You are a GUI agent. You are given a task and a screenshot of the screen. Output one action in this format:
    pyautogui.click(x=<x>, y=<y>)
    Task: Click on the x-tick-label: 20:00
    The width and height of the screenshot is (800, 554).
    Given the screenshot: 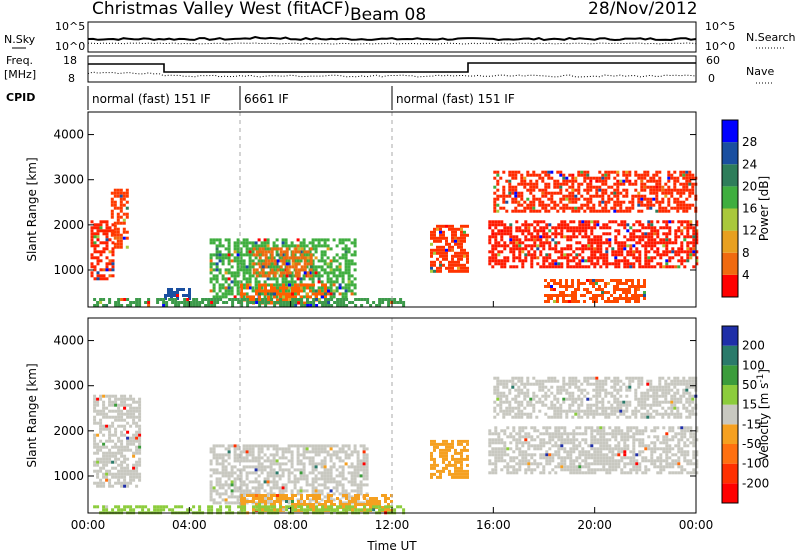 What is the action you would take?
    pyautogui.click(x=594, y=525)
    